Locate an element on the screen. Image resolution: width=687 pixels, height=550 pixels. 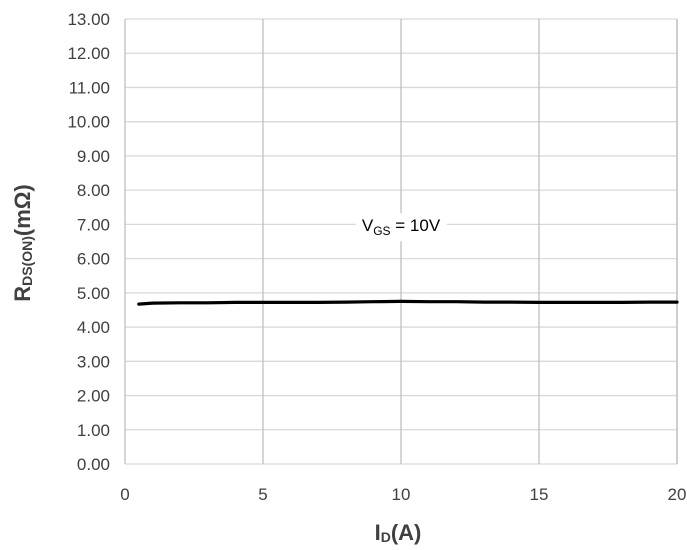
y-tick-label: 1.00 is located at coordinates (93, 430).